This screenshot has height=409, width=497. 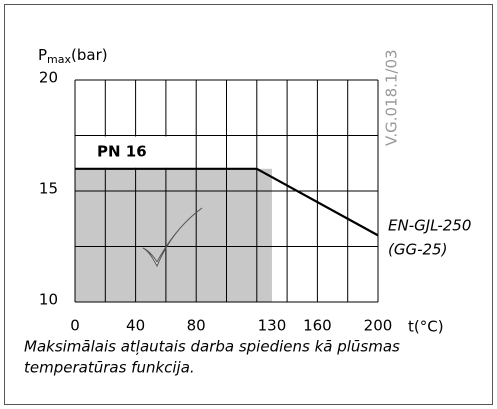 I want to click on y-axis-label: Pmax(bar), so click(x=73, y=56).